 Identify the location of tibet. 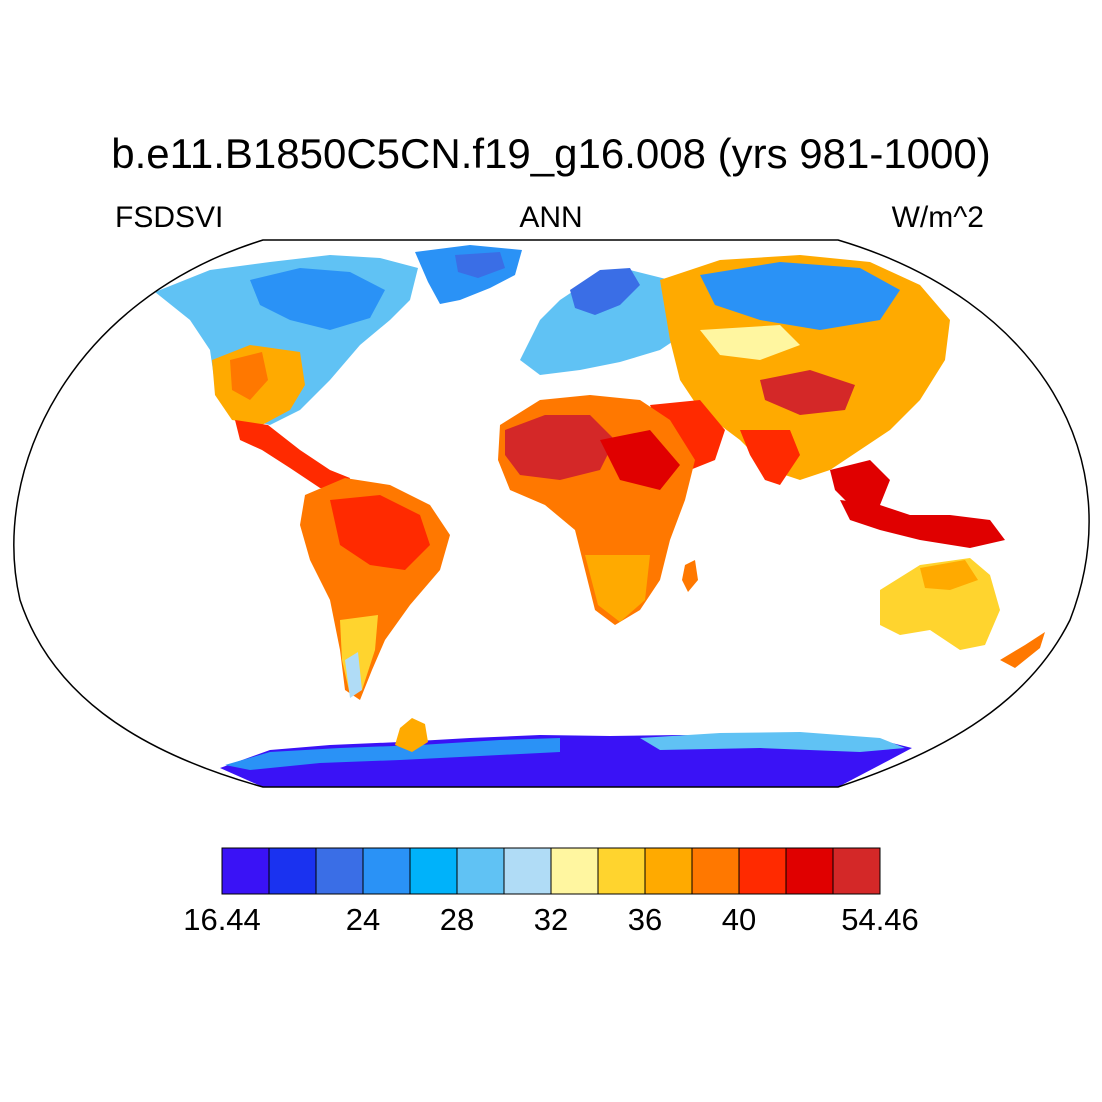
(807, 392).